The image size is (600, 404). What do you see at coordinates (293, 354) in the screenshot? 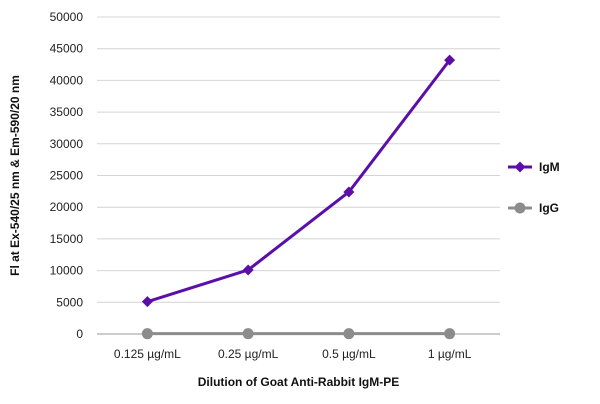
I see `x-axis-tick-labels: 0.125 µg/mL 0.25 µg/mL 0.5 µg/mL 1 µg/mL` at bounding box center [293, 354].